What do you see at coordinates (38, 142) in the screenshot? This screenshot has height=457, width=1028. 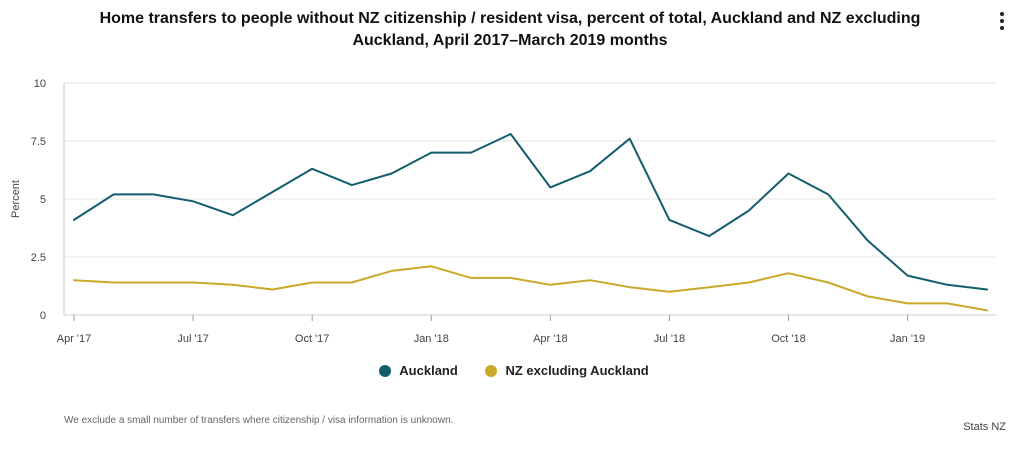 I see `y-tick-label: 7.5` at bounding box center [38, 142].